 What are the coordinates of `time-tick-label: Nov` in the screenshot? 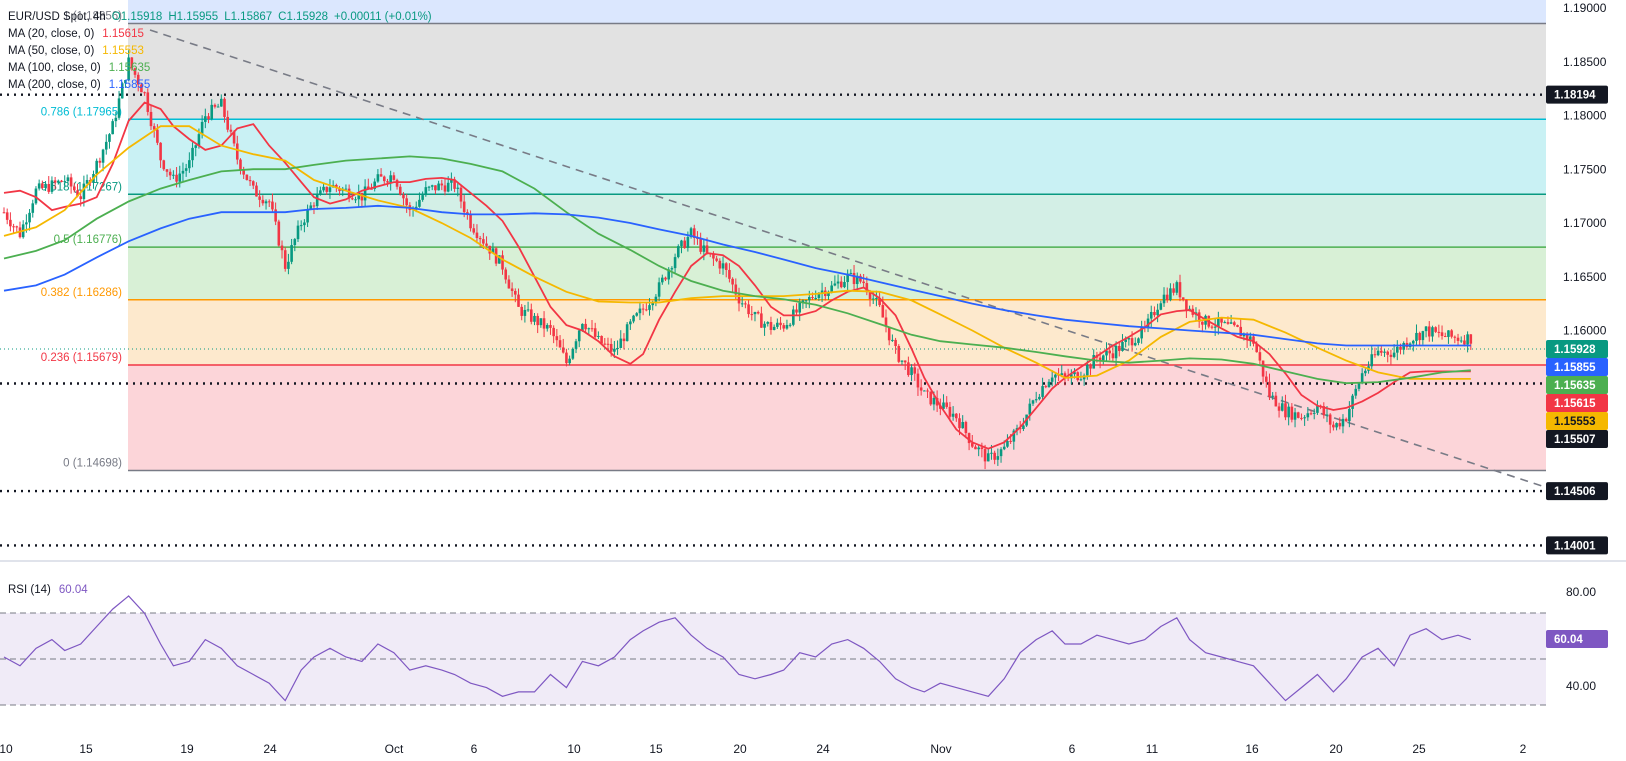 It's located at (940, 749).